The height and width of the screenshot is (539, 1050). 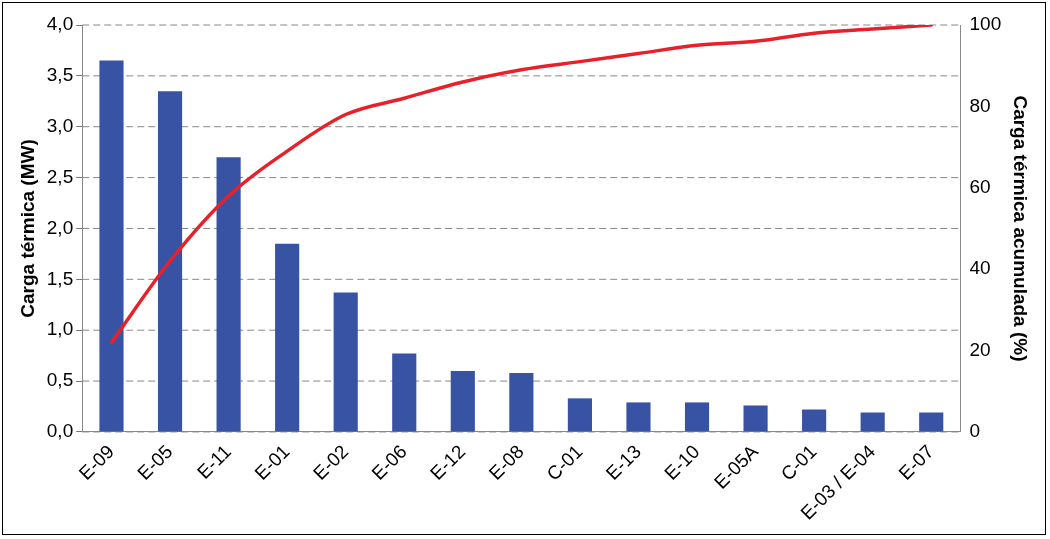 What do you see at coordinates (60, 380) in the screenshot?
I see `y-tick-label: 0,5` at bounding box center [60, 380].